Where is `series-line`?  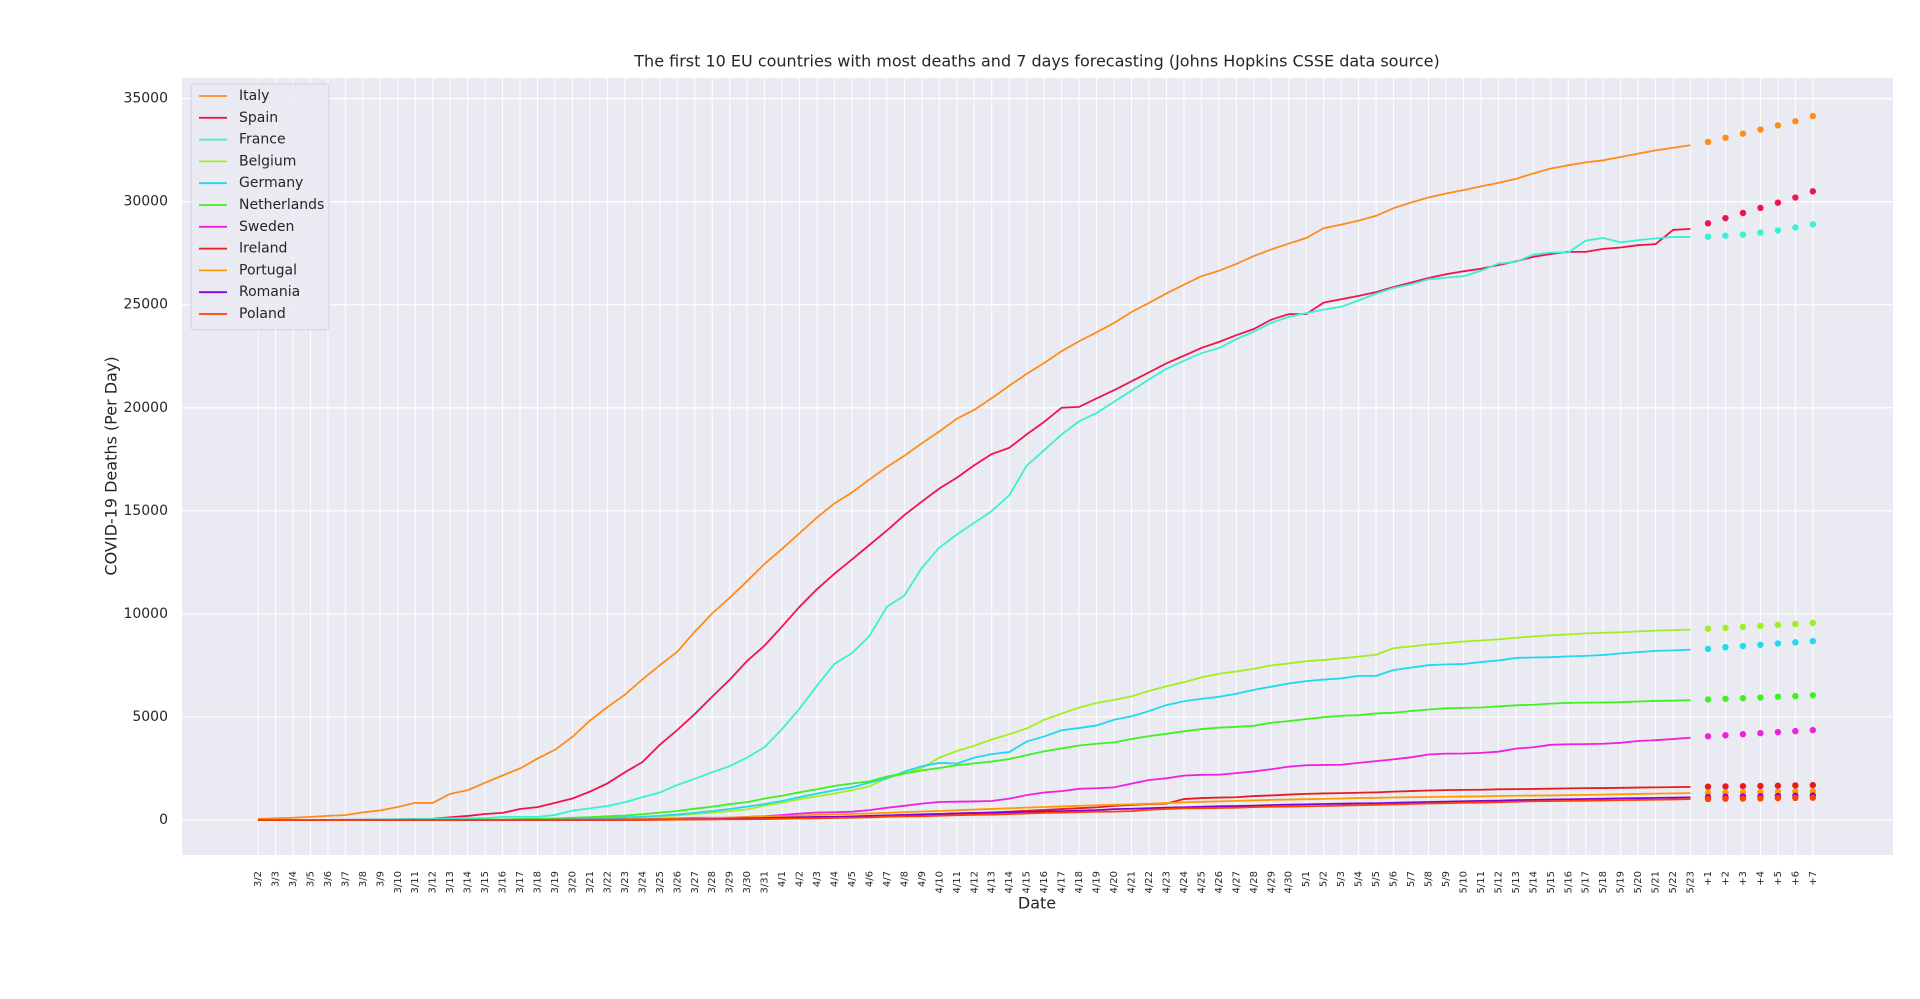
series-line is located at coordinates (974, 809).